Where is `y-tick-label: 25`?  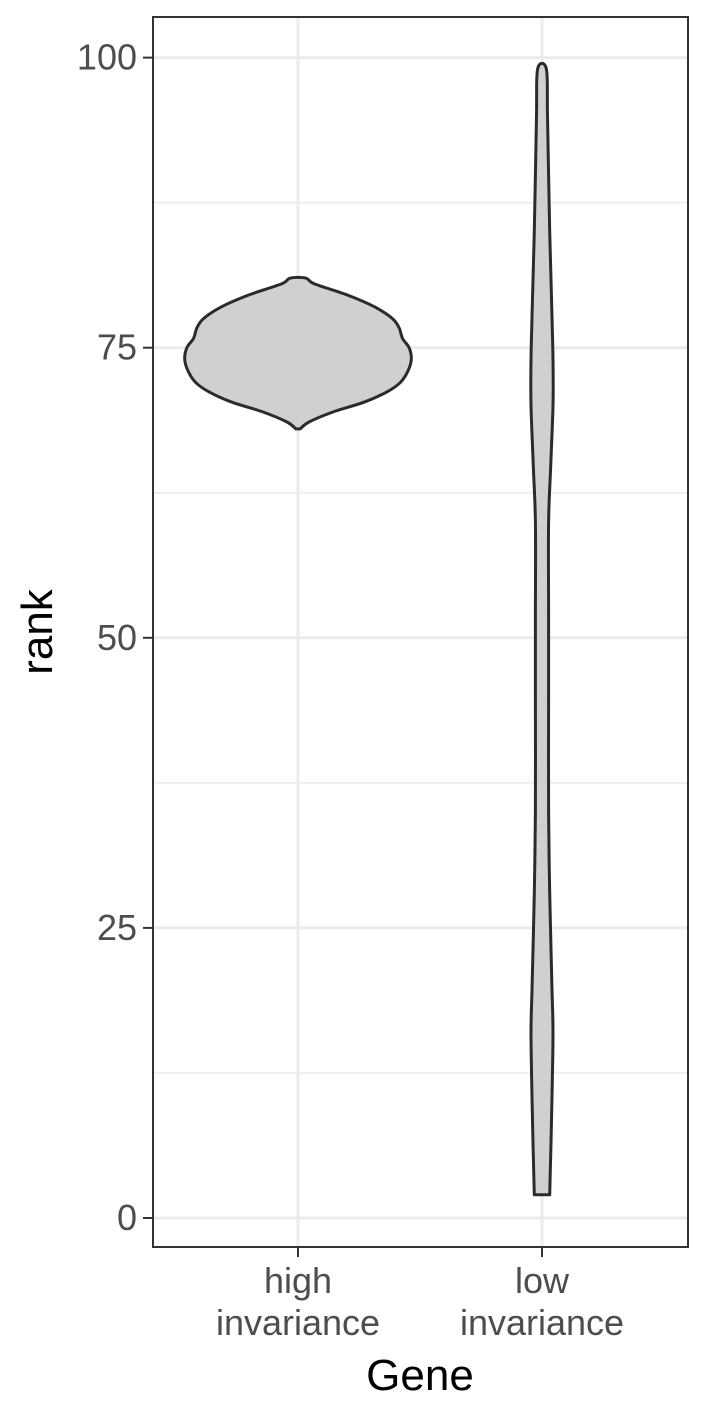
y-tick-label: 25 is located at coordinates (117, 927).